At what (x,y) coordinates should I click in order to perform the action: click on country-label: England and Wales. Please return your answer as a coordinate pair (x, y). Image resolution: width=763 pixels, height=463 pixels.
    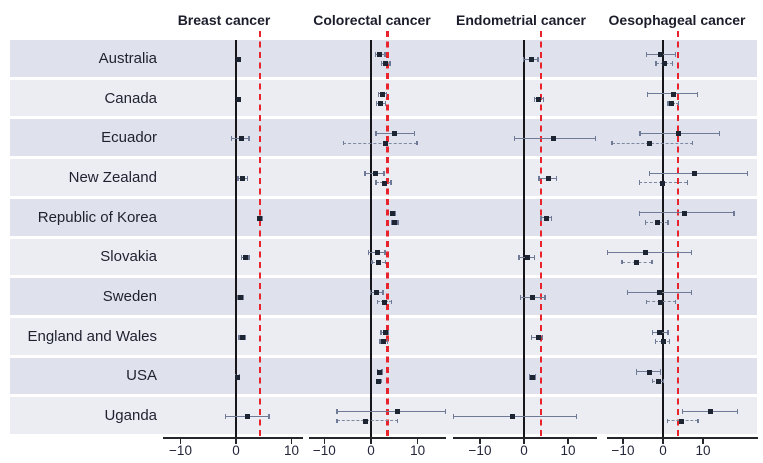
    Looking at the image, I should click on (92, 336).